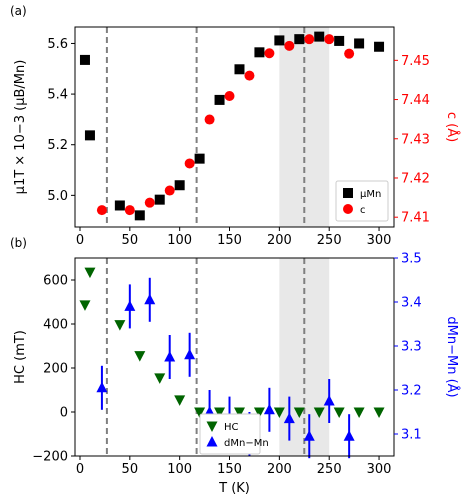 The width and height of the screenshot is (463, 504). I want to click on y-left-tick-label: 0, so click(64, 413).